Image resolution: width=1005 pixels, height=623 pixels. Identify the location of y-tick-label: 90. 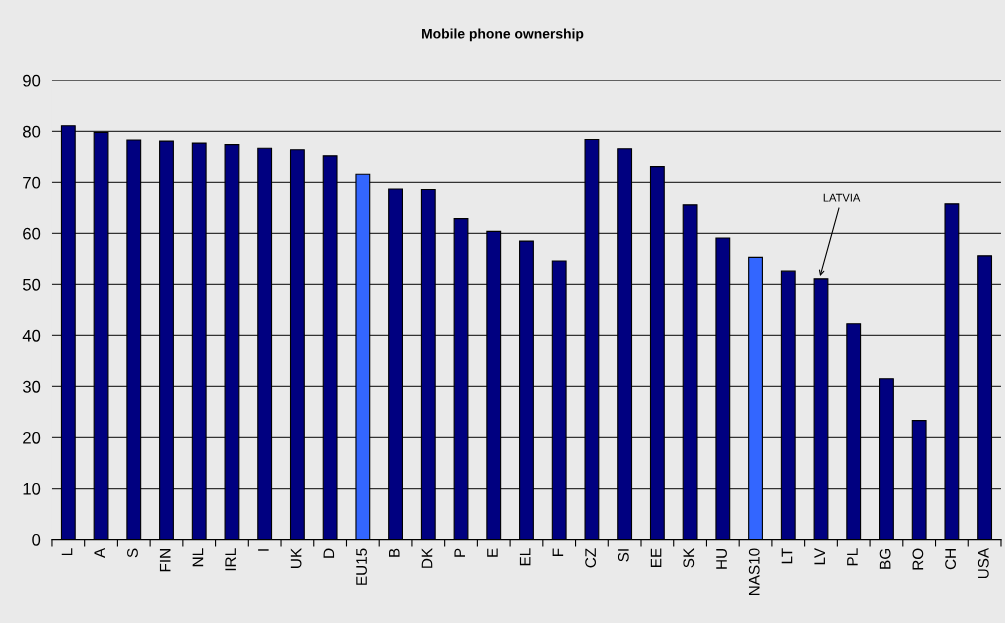
(32, 80).